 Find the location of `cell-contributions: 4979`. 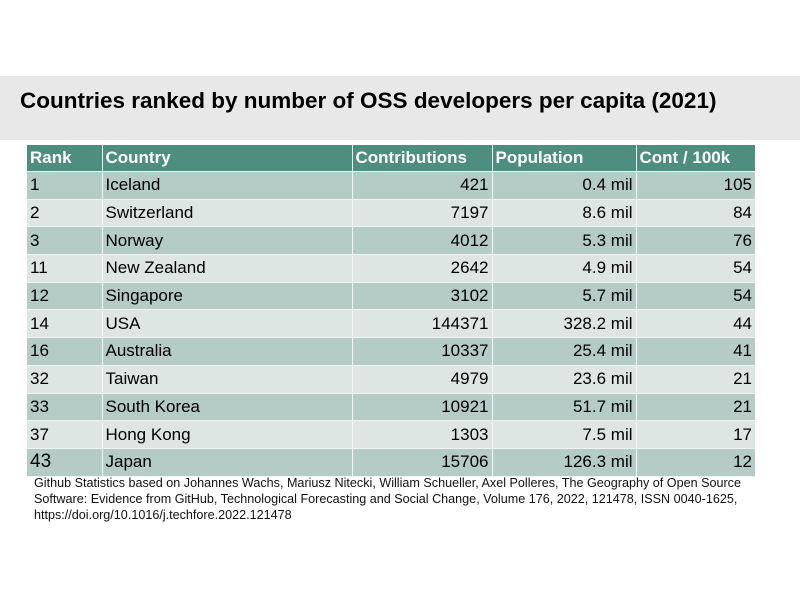

cell-contributions: 4979 is located at coordinates (422, 379).